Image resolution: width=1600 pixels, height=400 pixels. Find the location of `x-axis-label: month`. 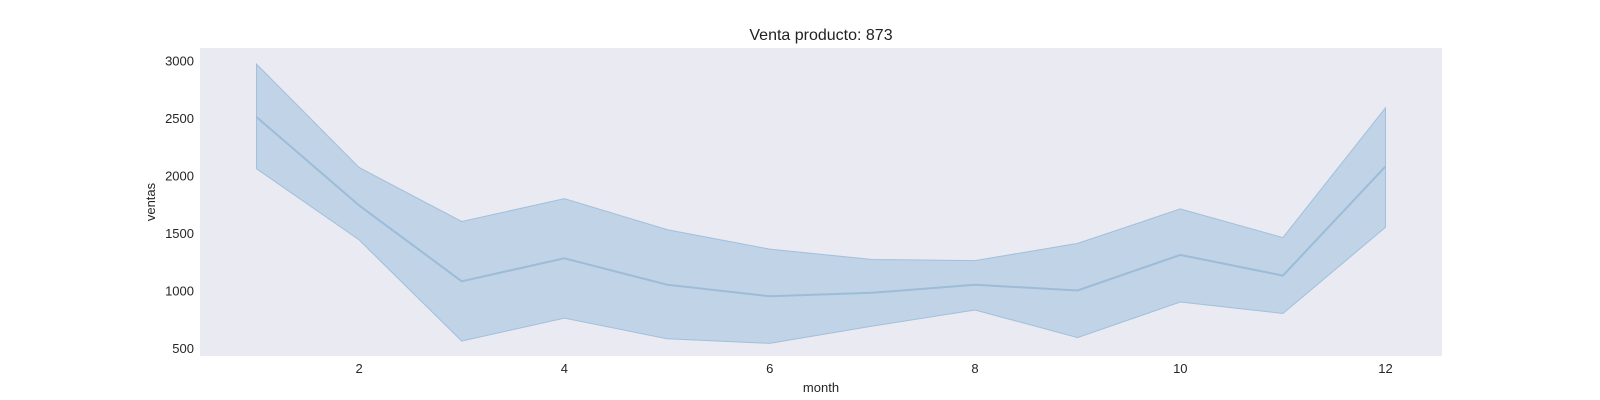

x-axis-label: month is located at coordinates (821, 387).